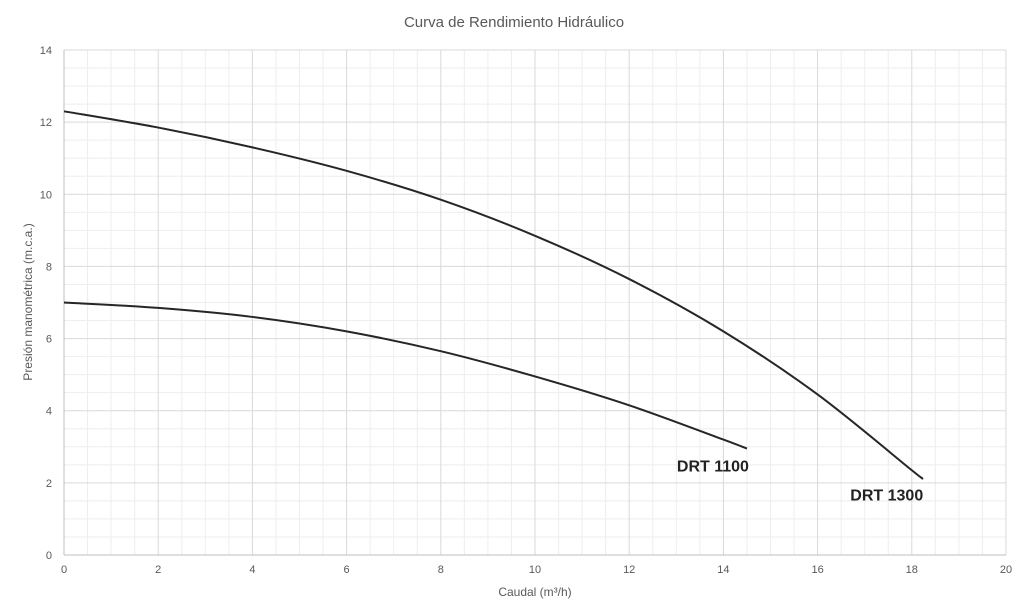 The height and width of the screenshot is (611, 1024). I want to click on y-tick-labels: 0 2 4 6 8 10 12 14, so click(46, 303).